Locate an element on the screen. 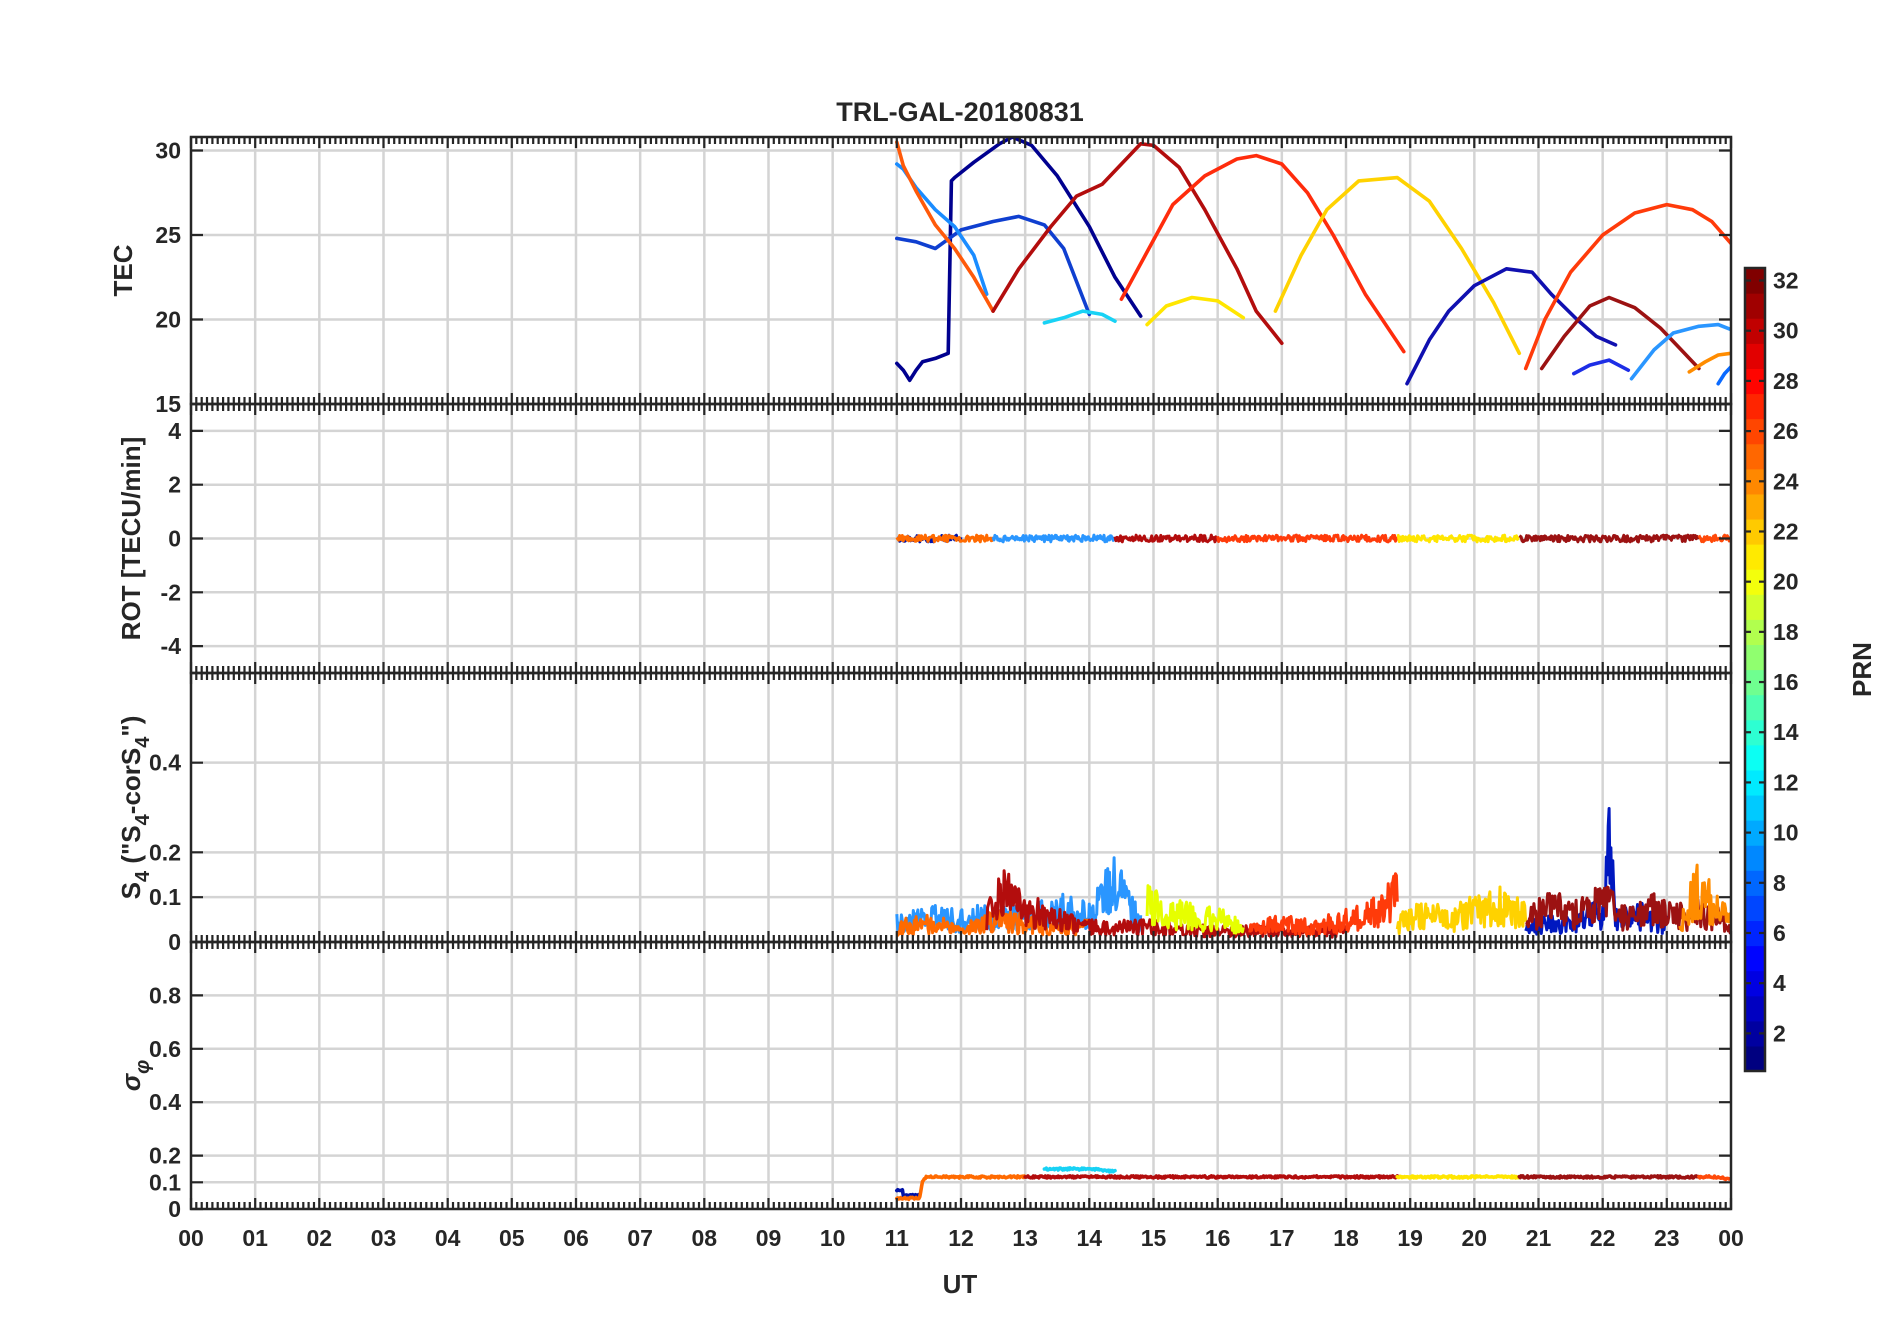  colorbar-tick-label: 8 is located at coordinates (1779, 883).